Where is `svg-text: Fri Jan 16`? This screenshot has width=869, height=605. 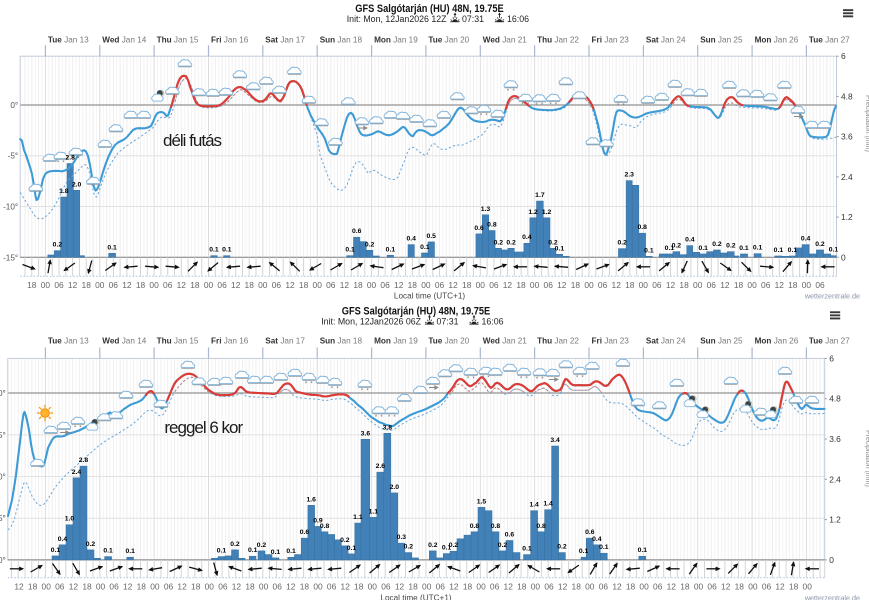
svg-text: Fri Jan 16 is located at coordinates (230, 40).